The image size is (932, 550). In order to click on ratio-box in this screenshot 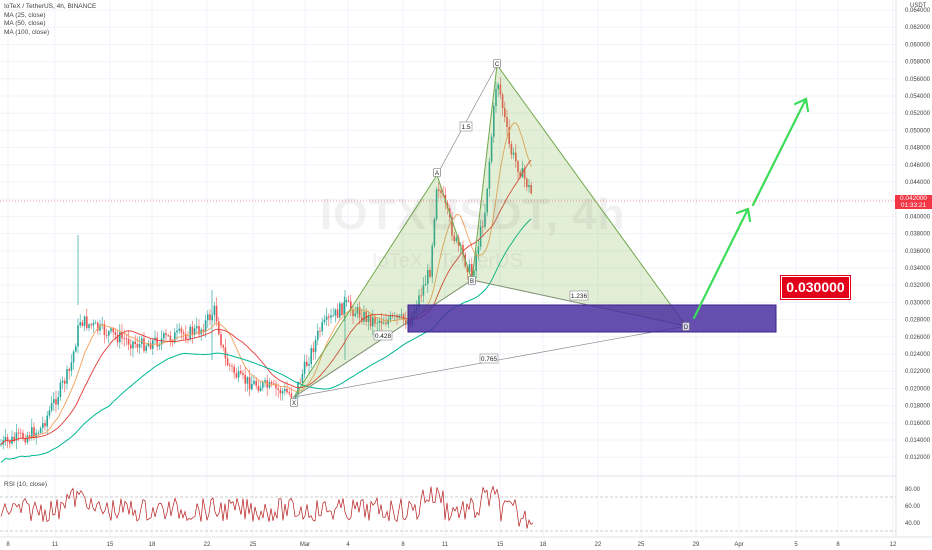, I will do `click(489, 358)`.